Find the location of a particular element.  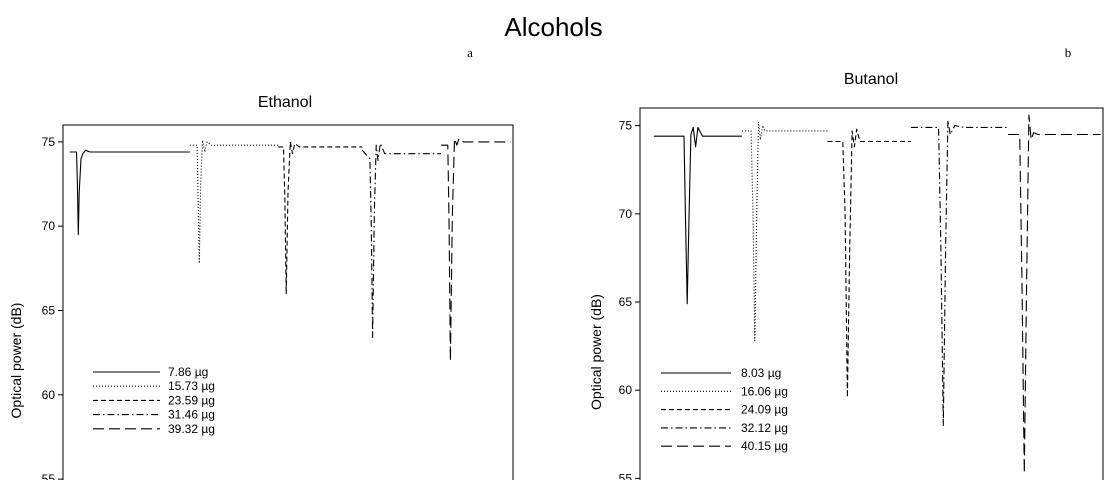

butanol-y-tick-label: 75 is located at coordinates (626, 126).